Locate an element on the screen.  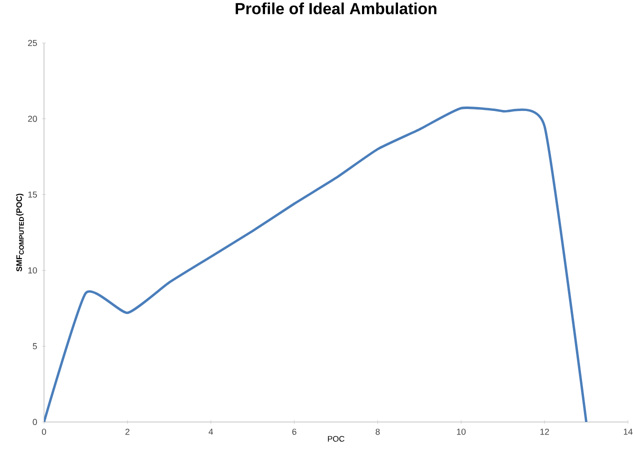
x-axis-title: POC is located at coordinates (336, 439).